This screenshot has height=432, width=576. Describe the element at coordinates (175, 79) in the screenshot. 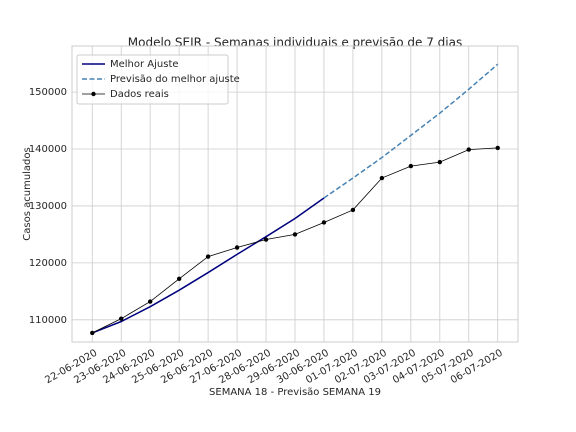

I see `legend-label: Previsão do melhor ajuste` at that location.